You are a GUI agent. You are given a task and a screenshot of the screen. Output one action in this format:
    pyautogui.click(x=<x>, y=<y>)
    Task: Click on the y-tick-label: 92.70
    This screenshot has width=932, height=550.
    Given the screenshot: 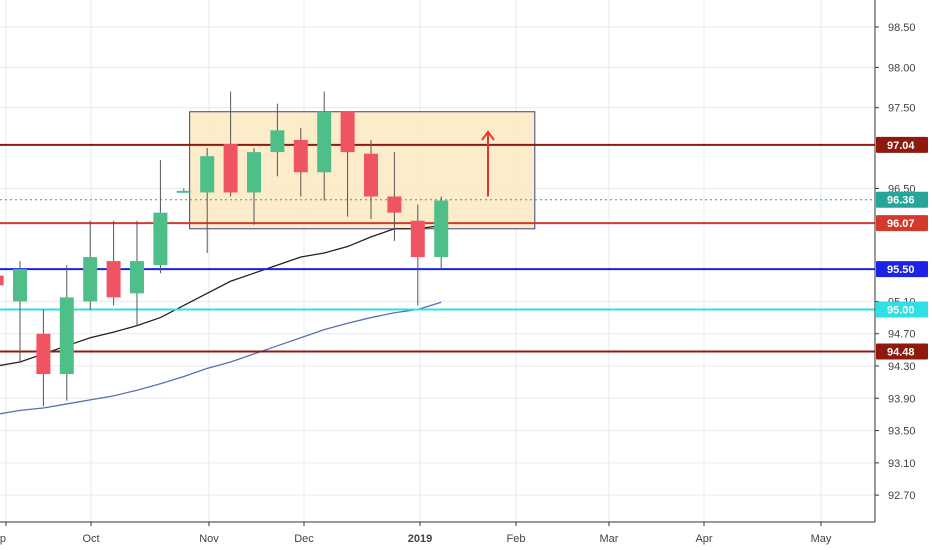 What is the action you would take?
    pyautogui.click(x=902, y=496)
    